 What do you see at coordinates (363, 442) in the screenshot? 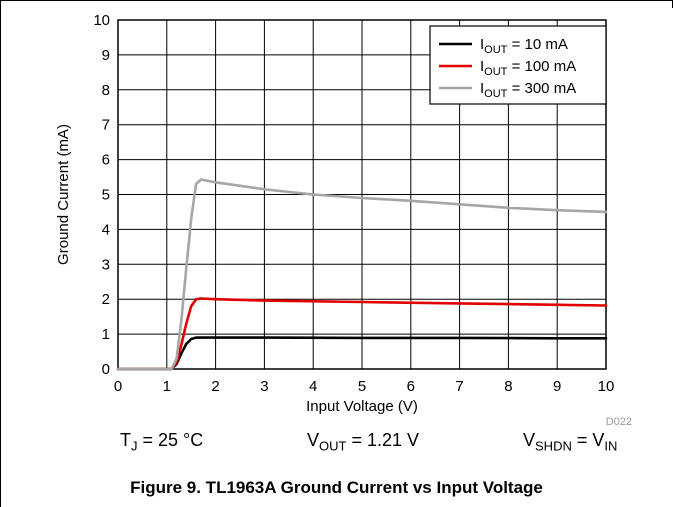
I see `condition-output-voltage: VOUT = 1.21 V` at bounding box center [363, 442].